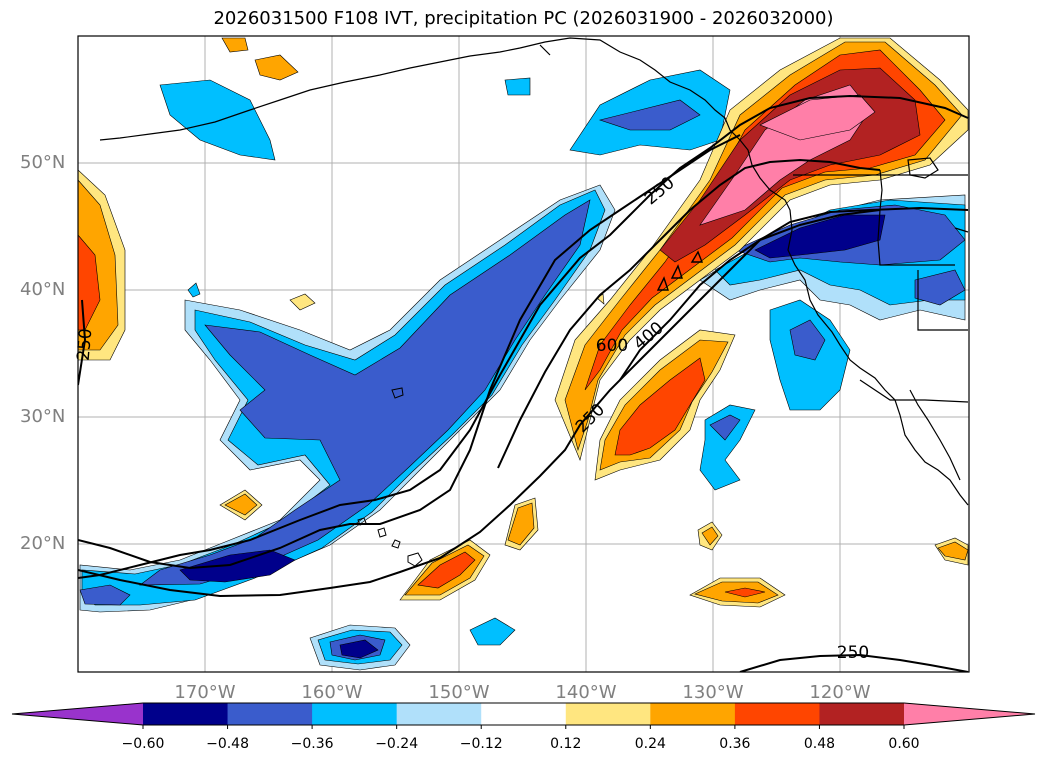 The image size is (1047, 765). Describe the element at coordinates (612, 346) in the screenshot. I see `contour-label-600: 600` at that location.